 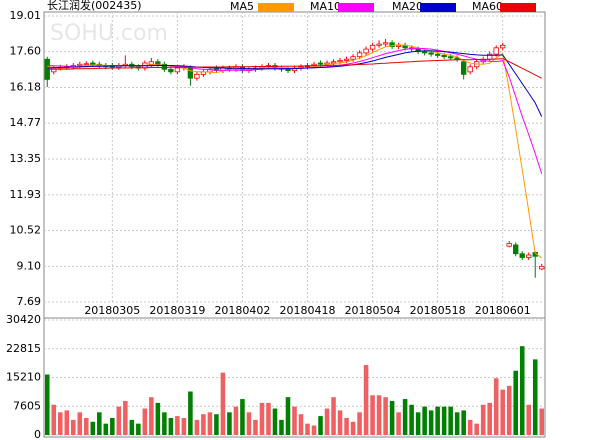 I want to click on volume-tick-label: 15210, so click(x=23, y=377).